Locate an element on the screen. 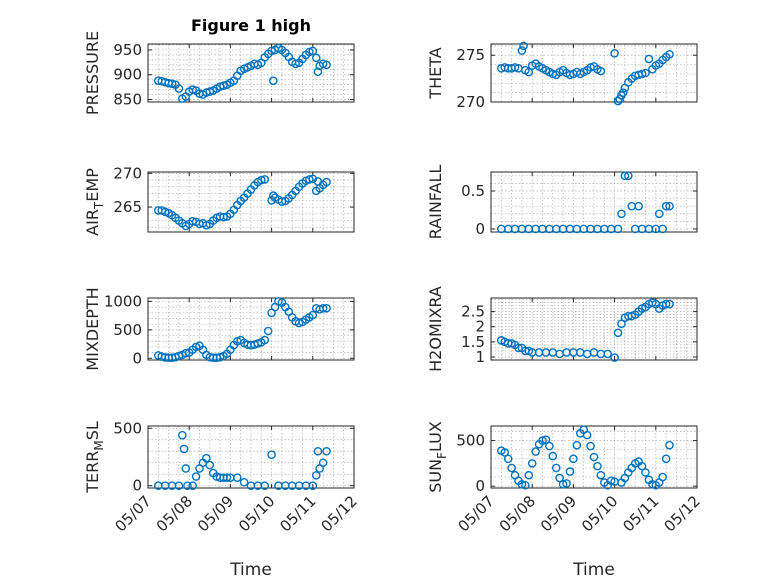  y-axis-label: H2OMIXRA is located at coordinates (435, 329).